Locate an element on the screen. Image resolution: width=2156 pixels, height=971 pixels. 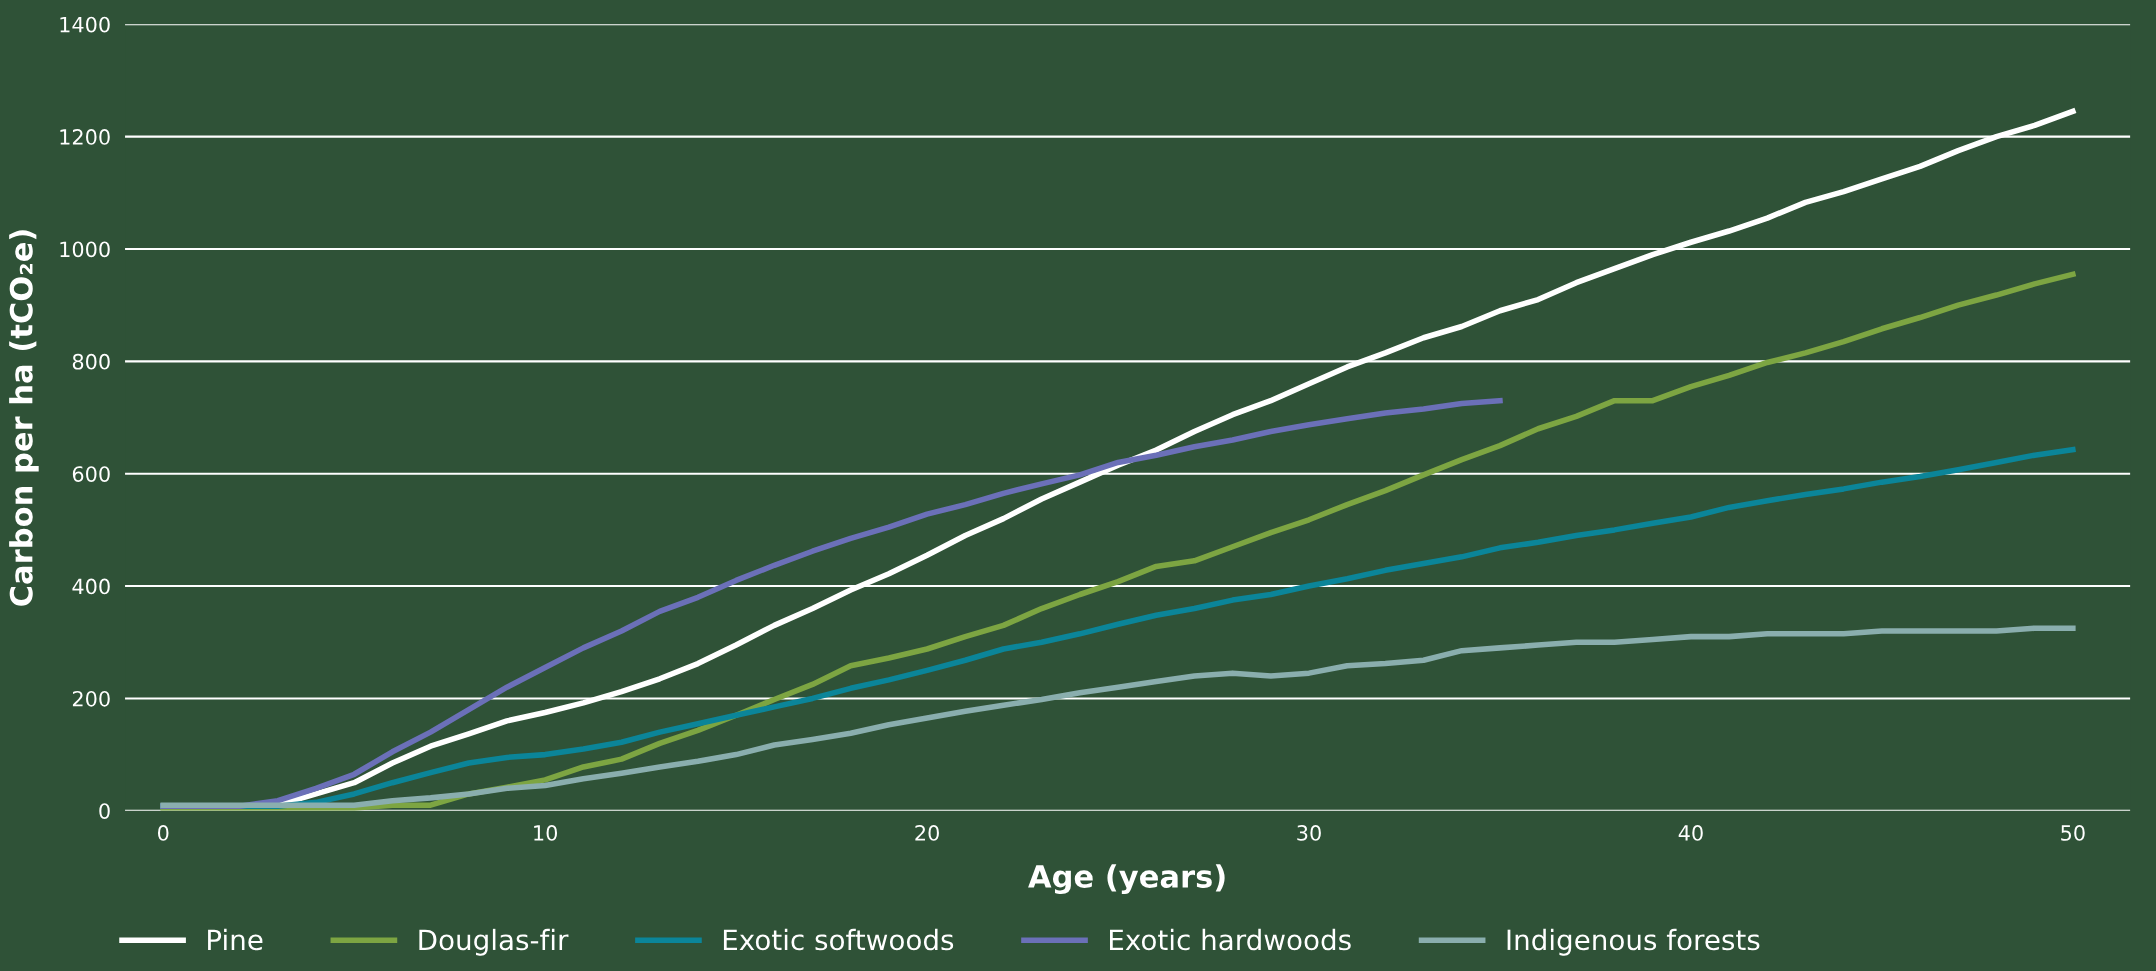
x-tick-label: 50 is located at coordinates (2073, 833).